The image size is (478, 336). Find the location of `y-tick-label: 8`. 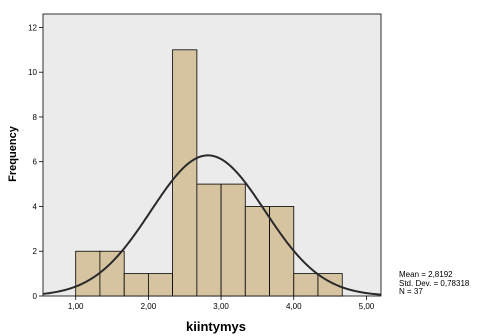

y-tick-label: 8 is located at coordinates (35, 117).